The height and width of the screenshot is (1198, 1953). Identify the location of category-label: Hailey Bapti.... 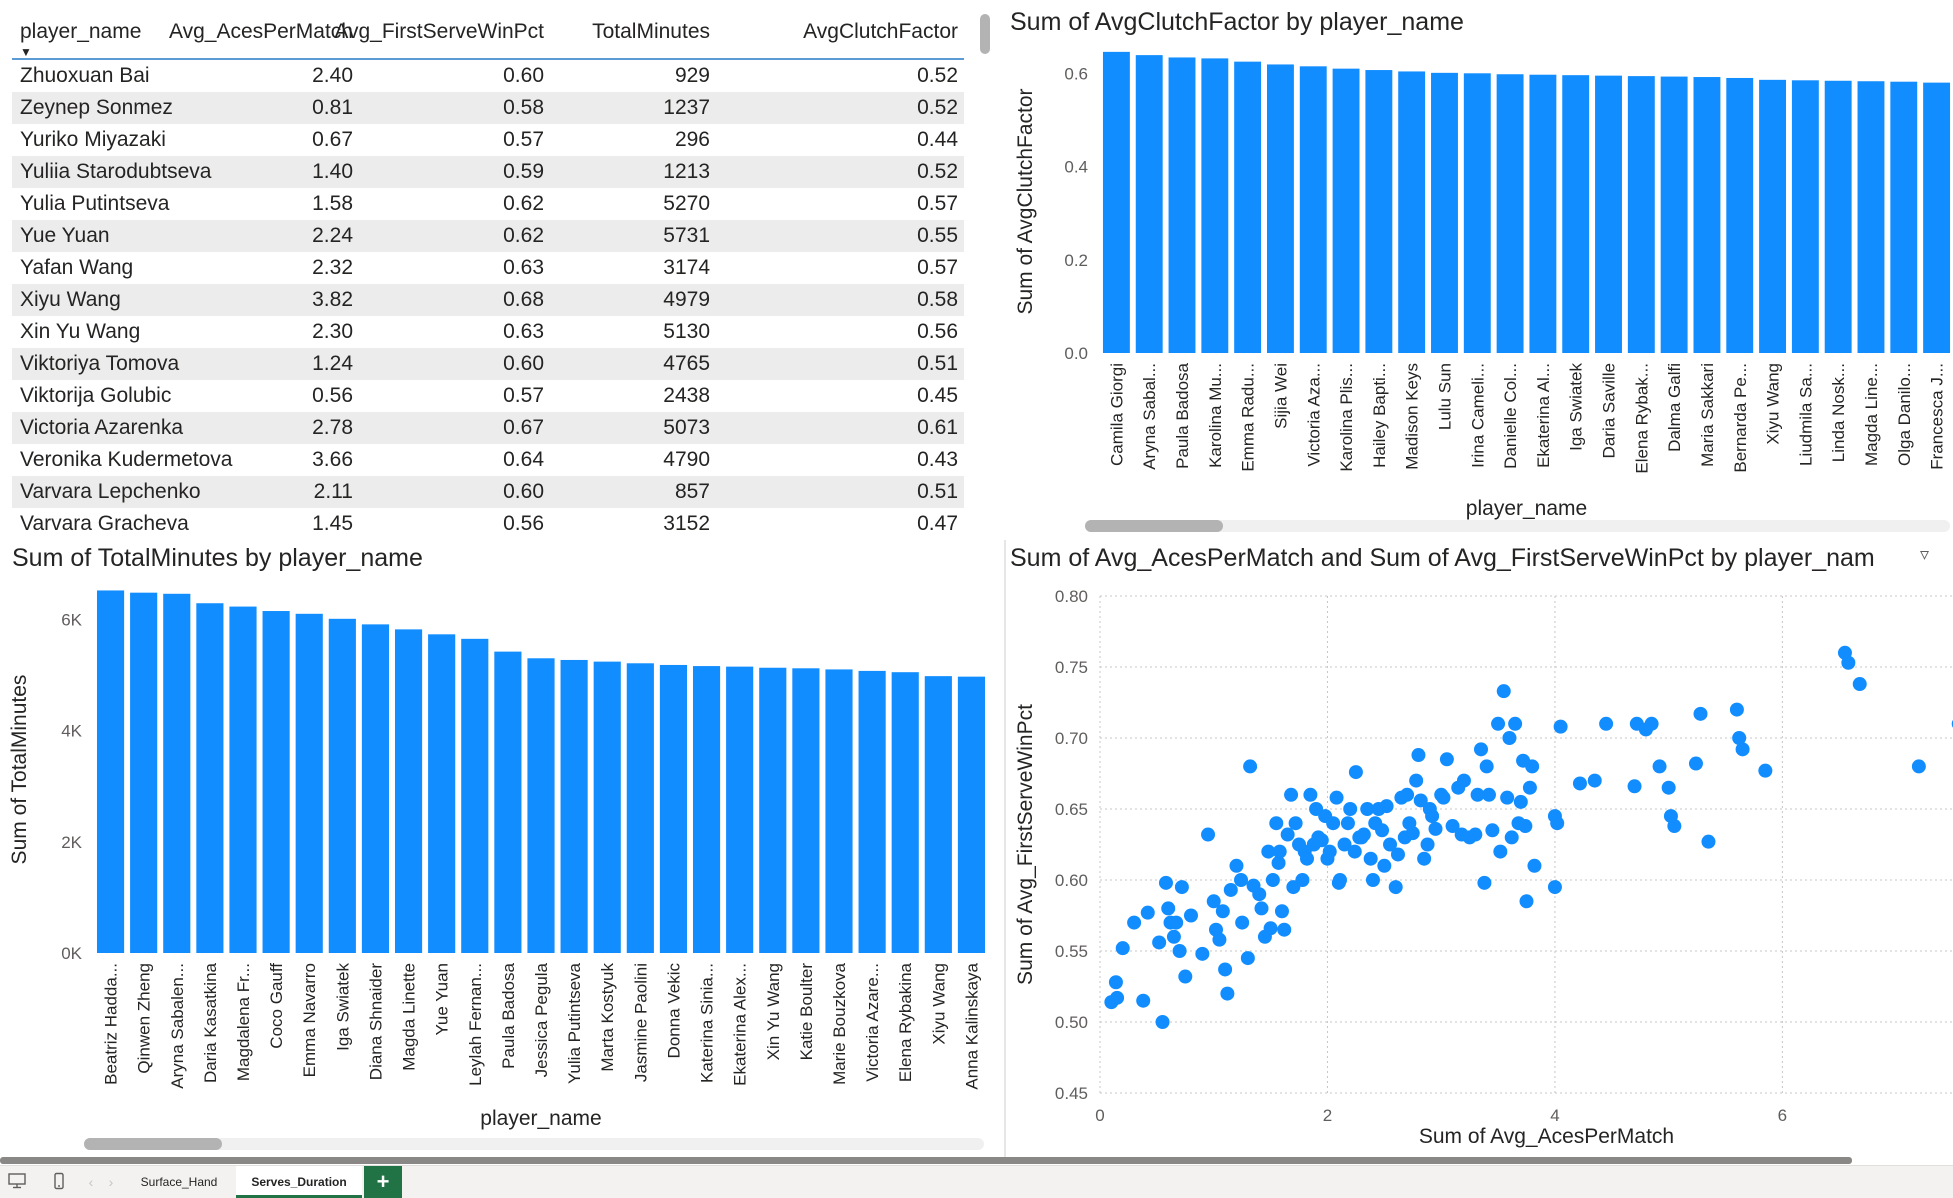
(1379, 415).